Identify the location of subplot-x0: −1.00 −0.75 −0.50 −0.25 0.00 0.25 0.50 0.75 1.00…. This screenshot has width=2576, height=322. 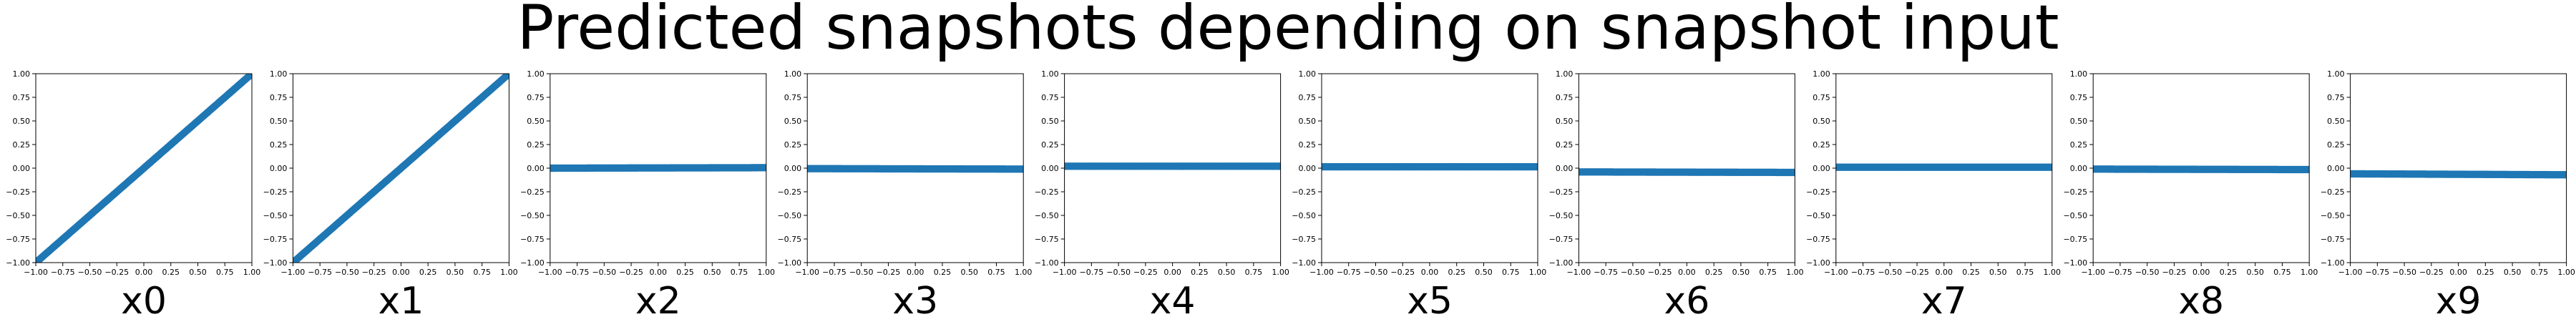
(133, 195).